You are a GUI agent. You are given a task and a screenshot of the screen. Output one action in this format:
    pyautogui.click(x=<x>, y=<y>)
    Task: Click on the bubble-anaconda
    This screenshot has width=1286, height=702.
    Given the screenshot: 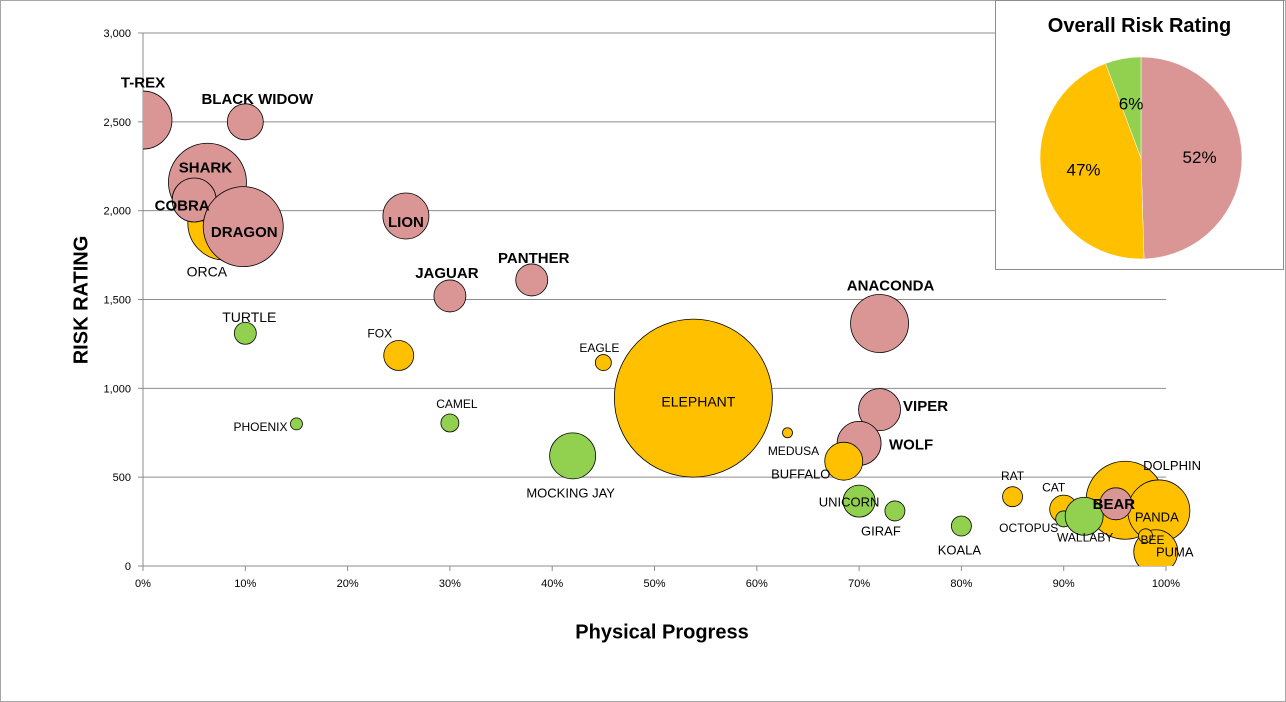 What is the action you would take?
    pyautogui.click(x=879, y=323)
    